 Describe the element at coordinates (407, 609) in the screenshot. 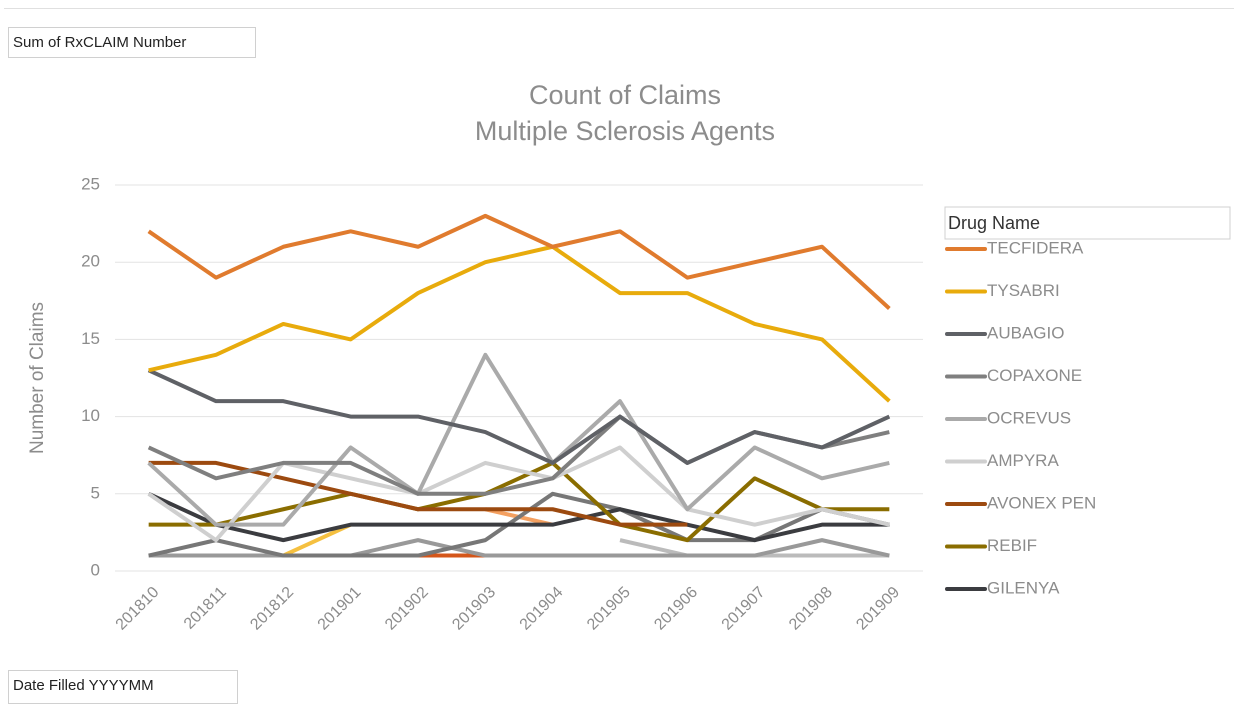

I see `x-tick-label: 201902` at that location.